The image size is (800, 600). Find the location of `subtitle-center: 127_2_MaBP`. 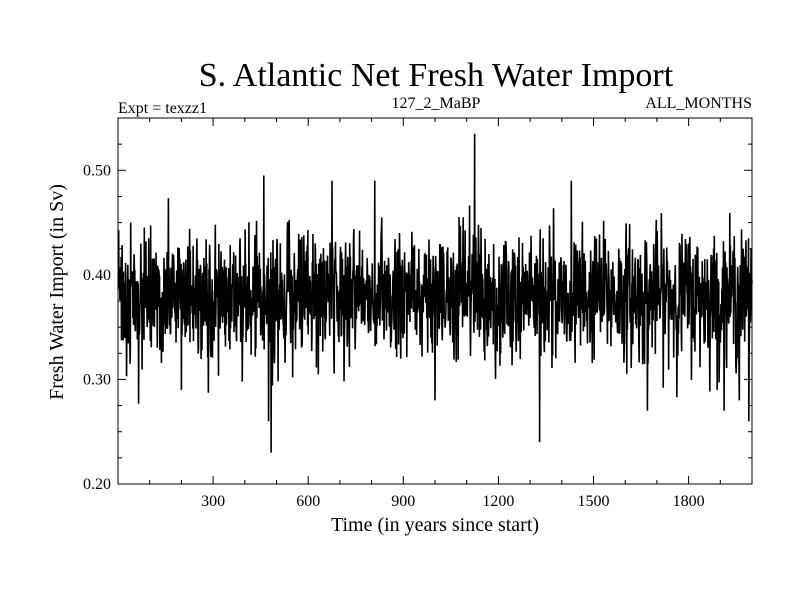

subtitle-center: 127_2_MaBP is located at coordinates (436, 103).